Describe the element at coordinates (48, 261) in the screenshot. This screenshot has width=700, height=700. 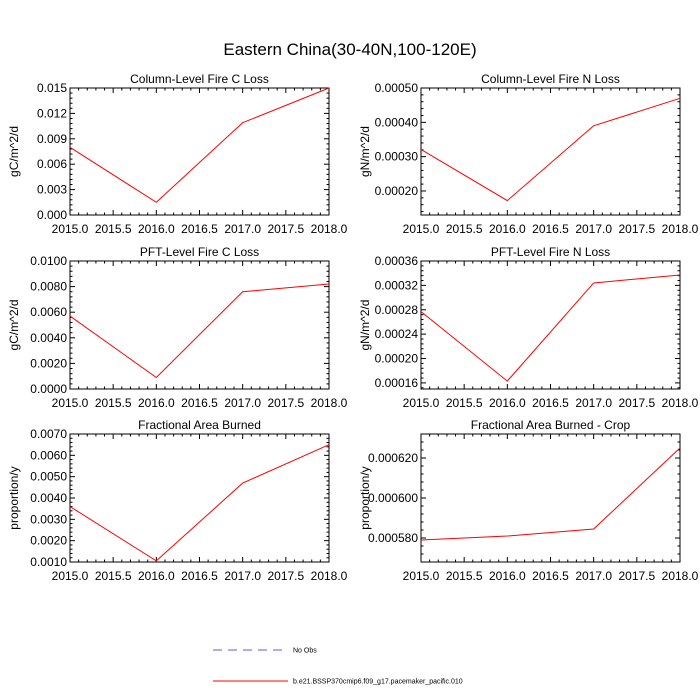
I see `y-tick-label: 0.0100` at that location.